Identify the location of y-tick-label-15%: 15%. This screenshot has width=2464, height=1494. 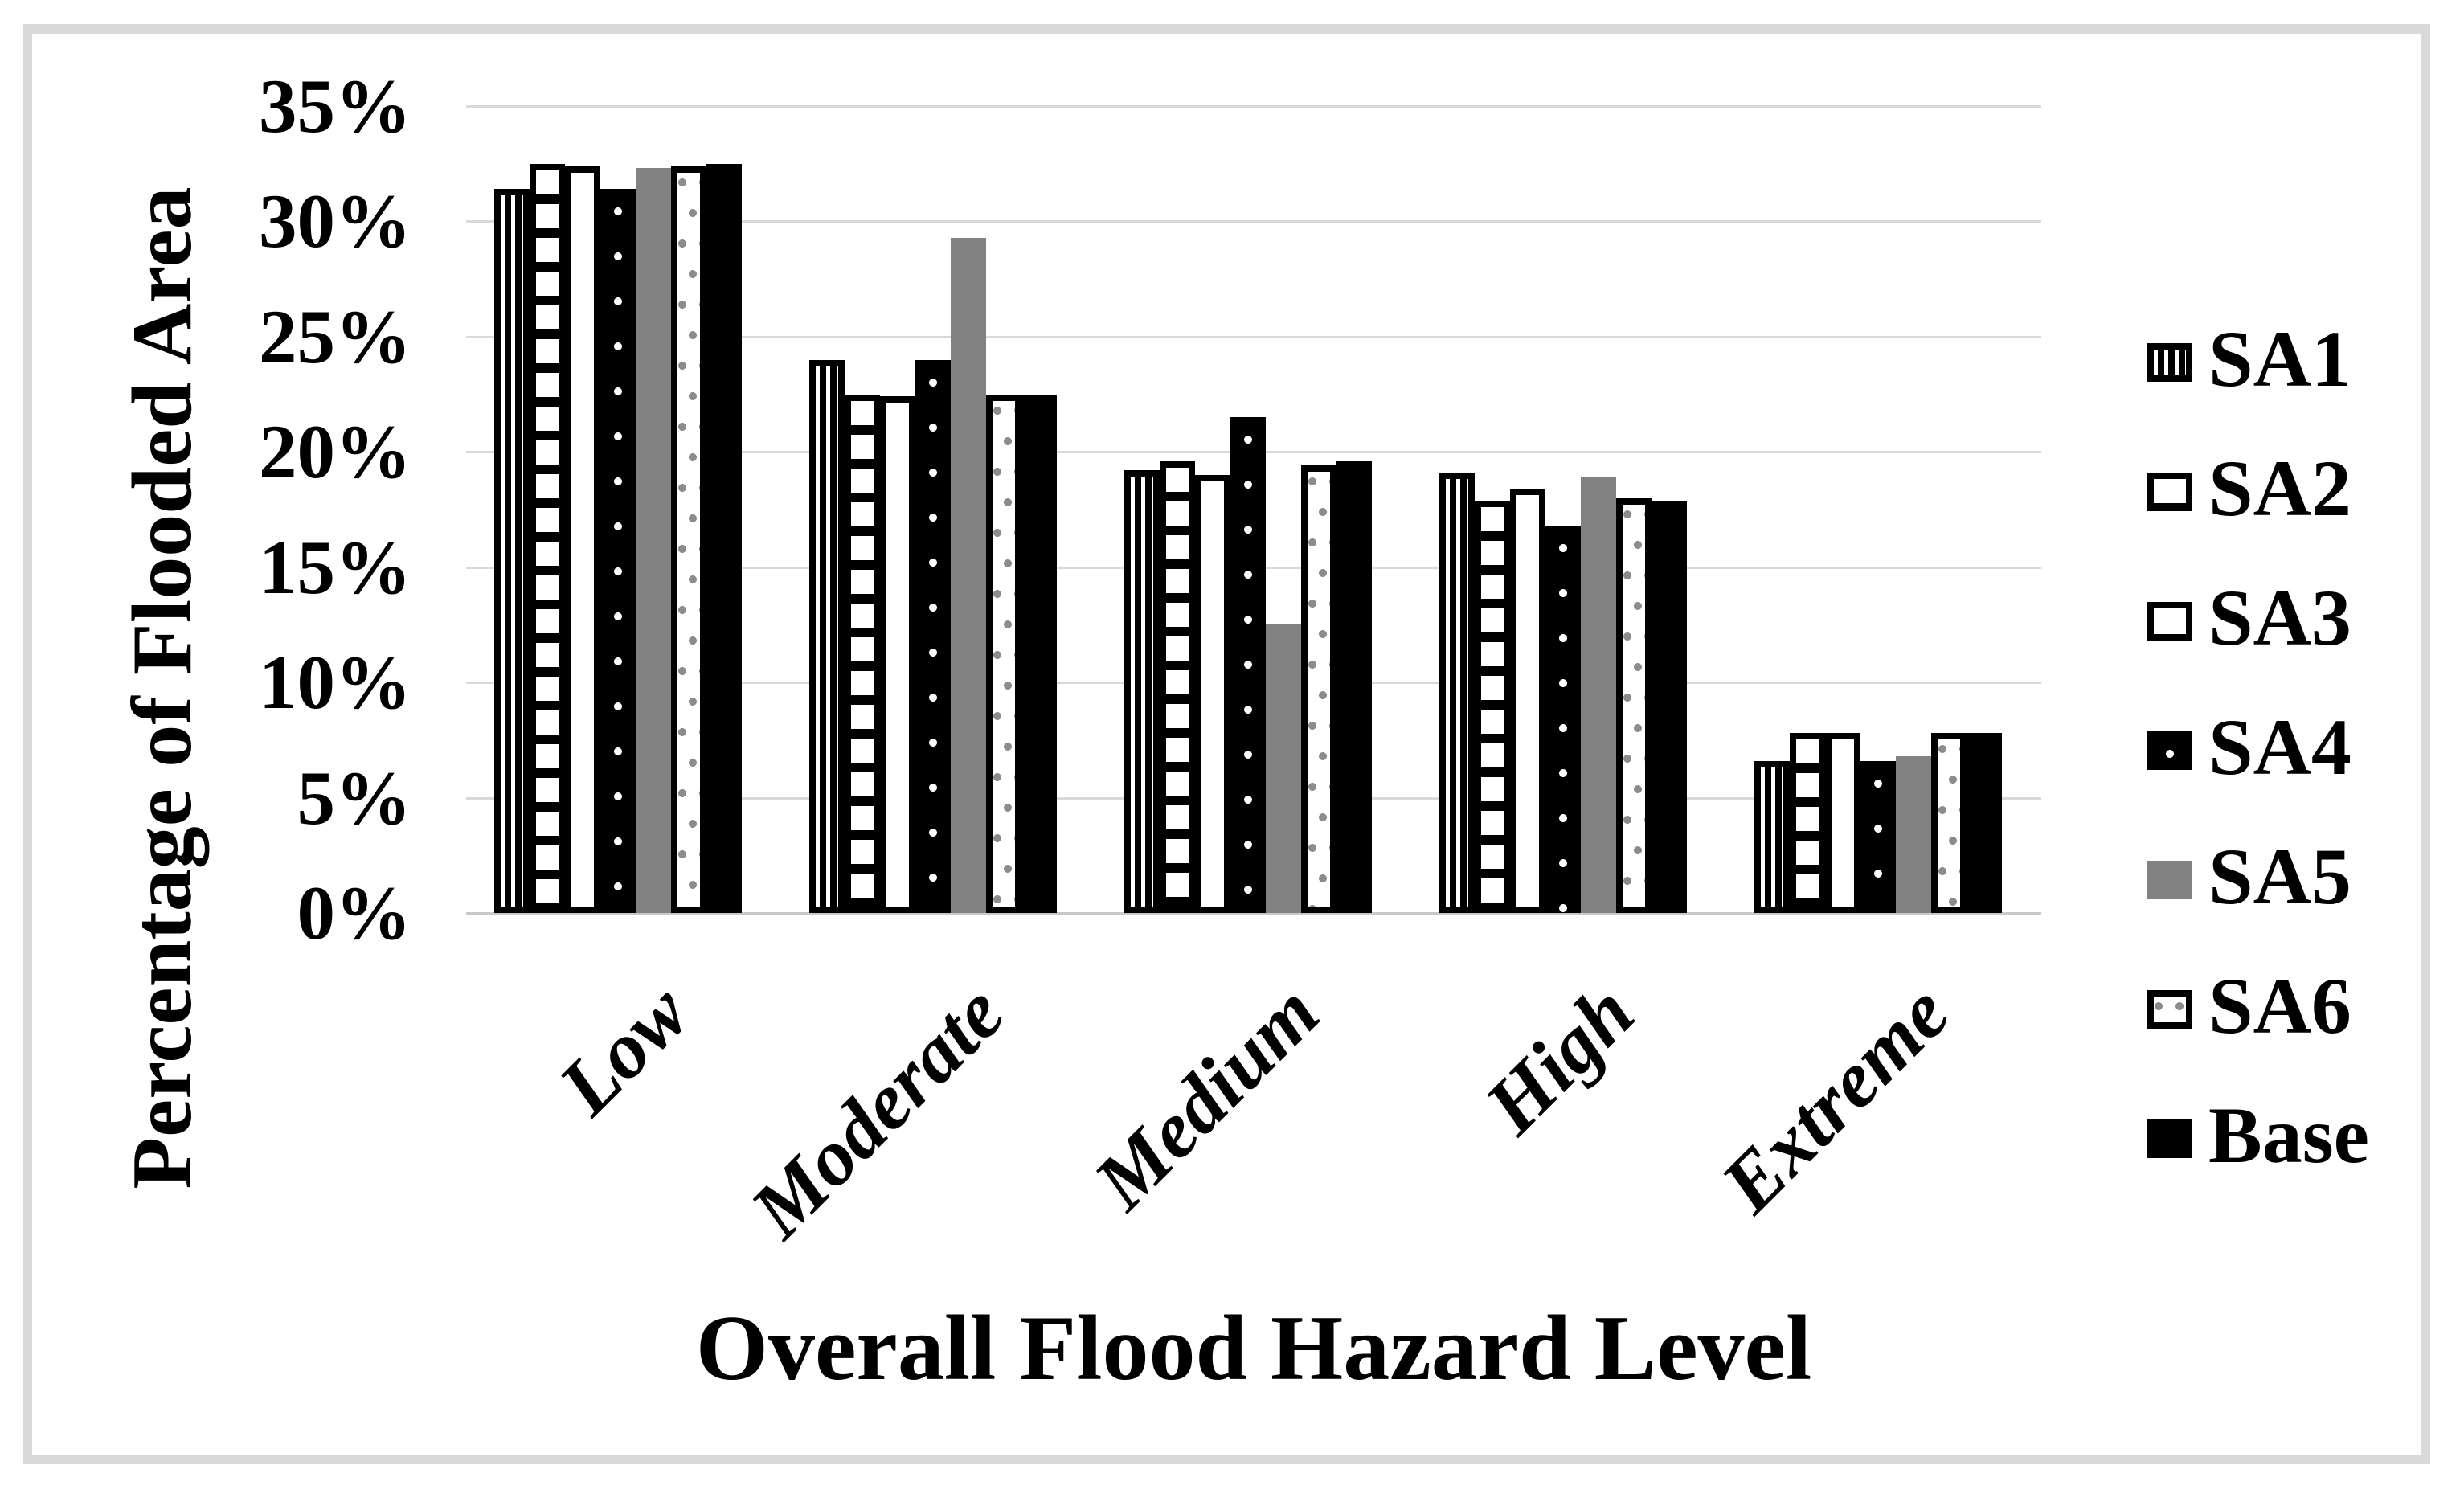
(335, 567).